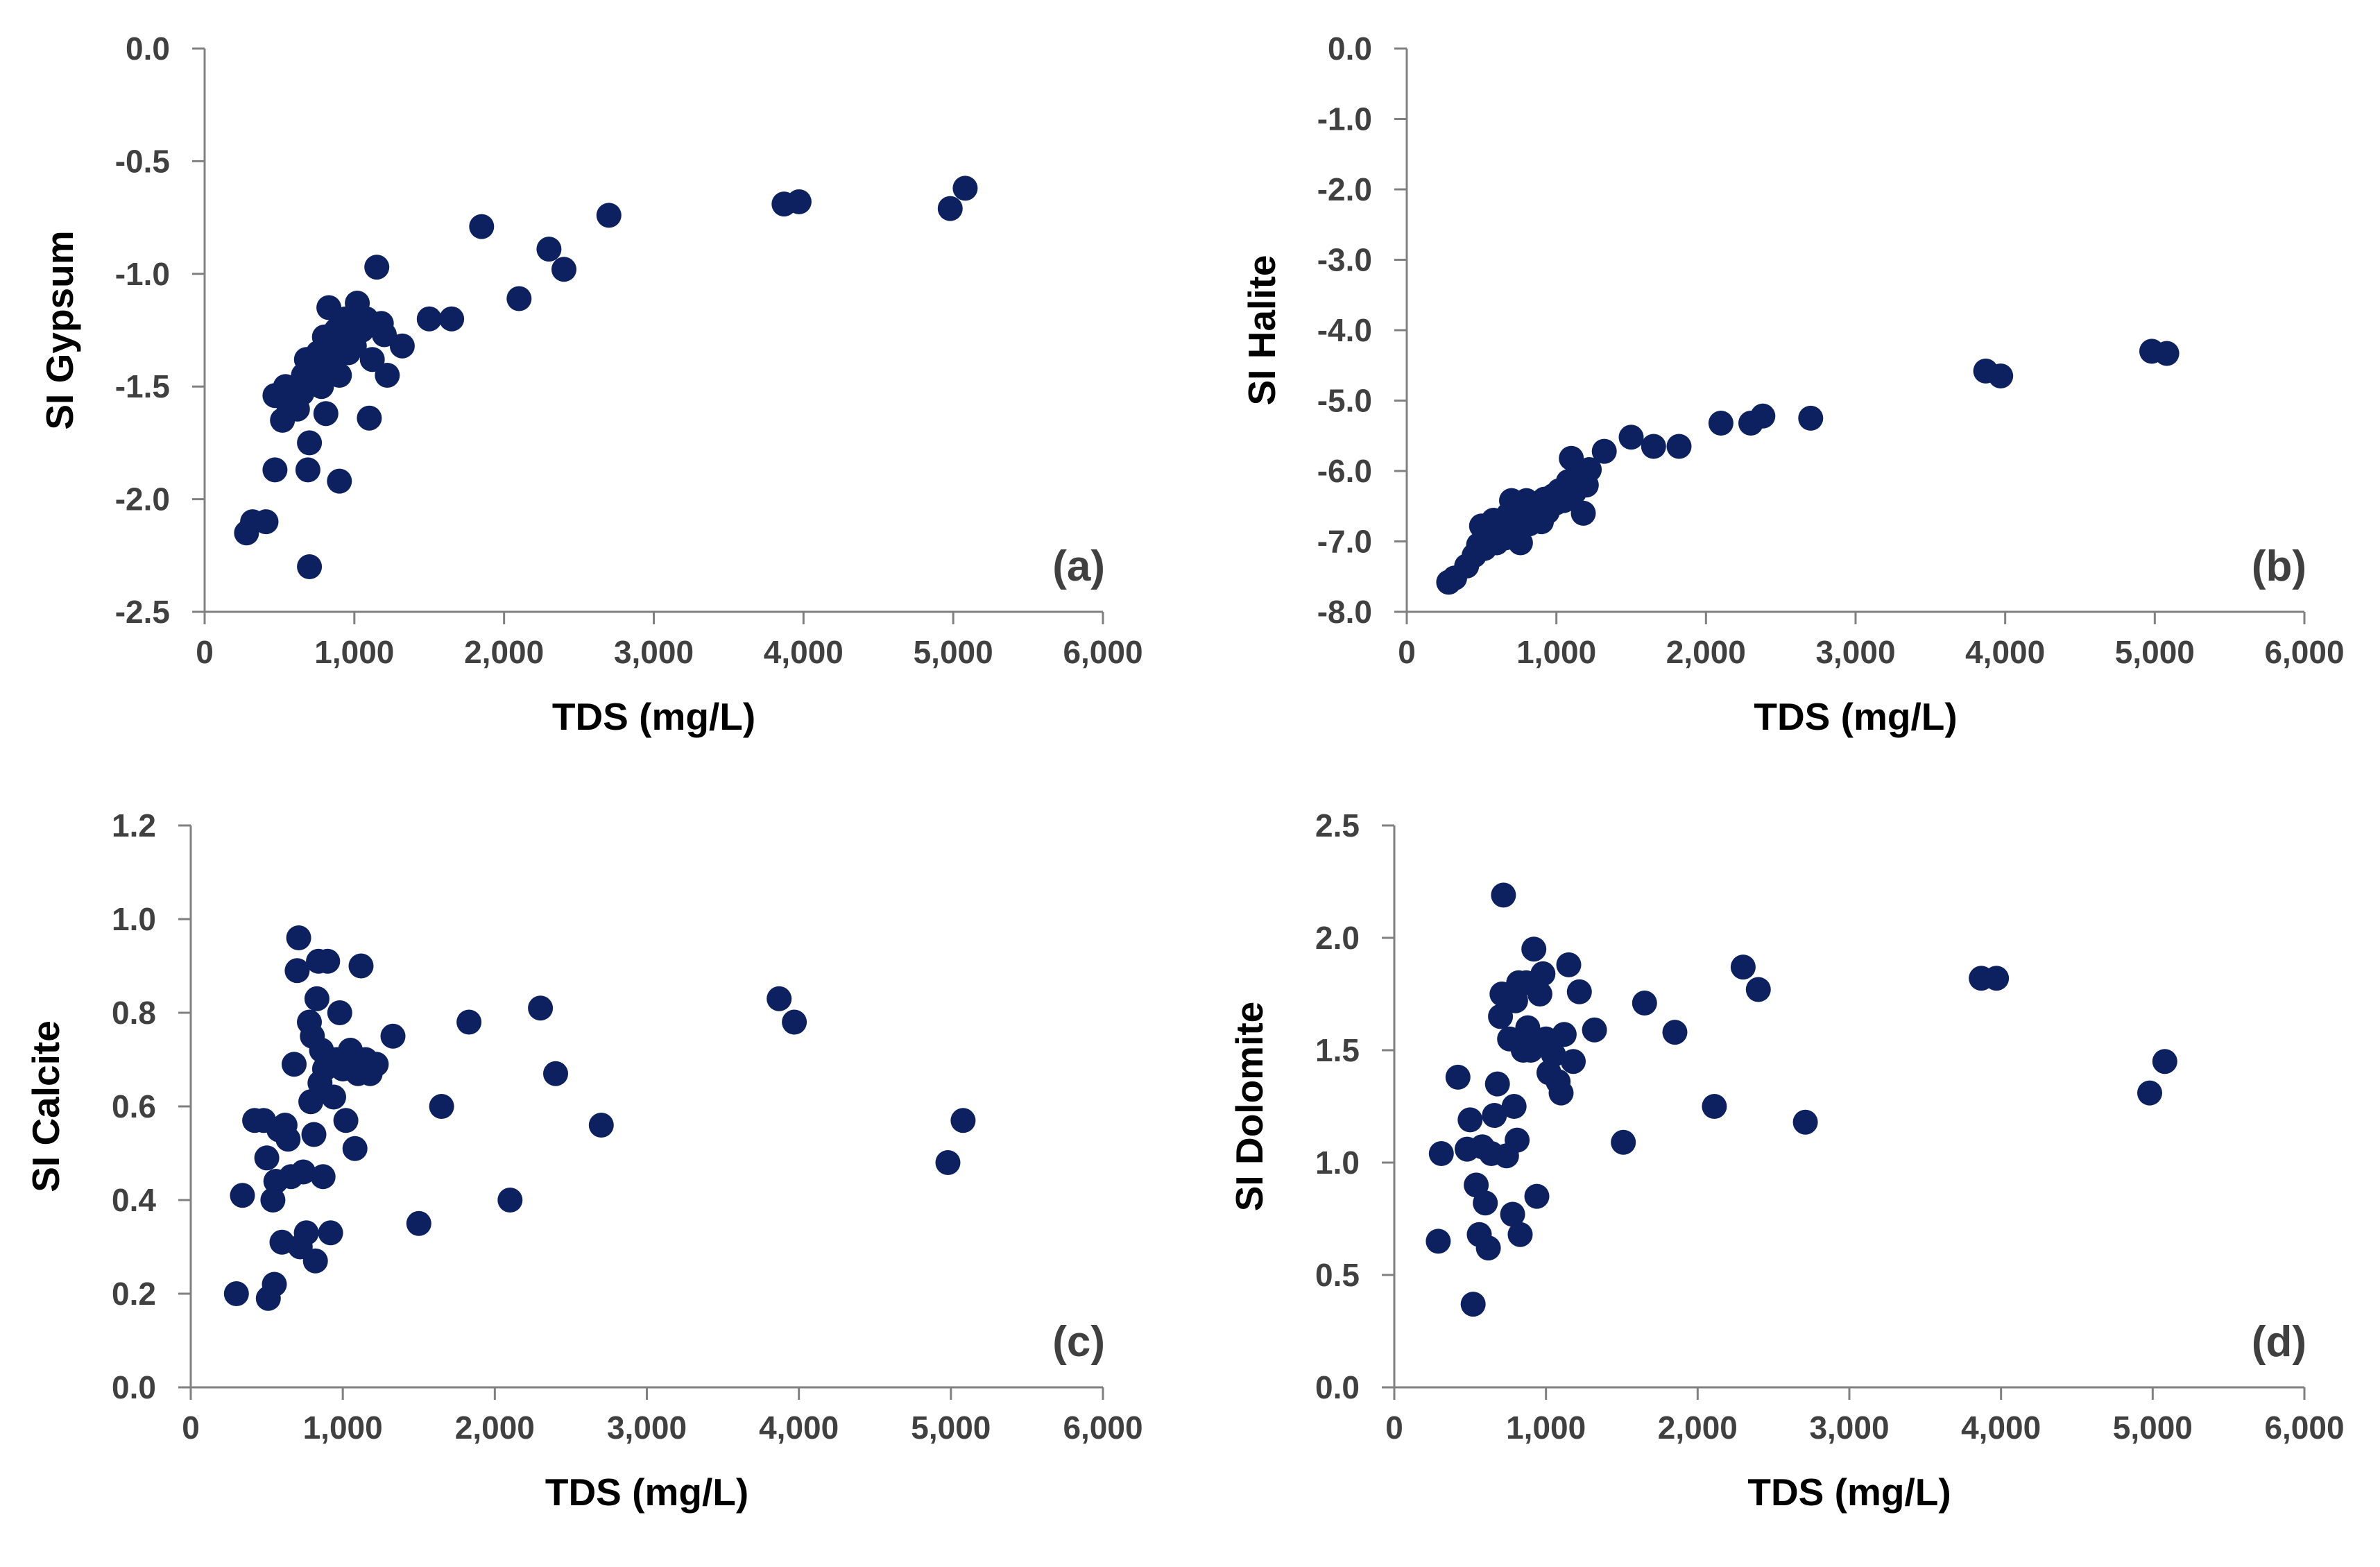 The height and width of the screenshot is (1567, 2380). I want to click on y-tick-label: 2.5, so click(1337, 825).